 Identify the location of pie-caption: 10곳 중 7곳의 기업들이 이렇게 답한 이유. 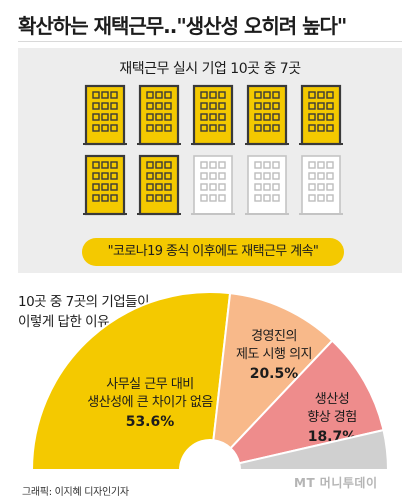
(84, 312).